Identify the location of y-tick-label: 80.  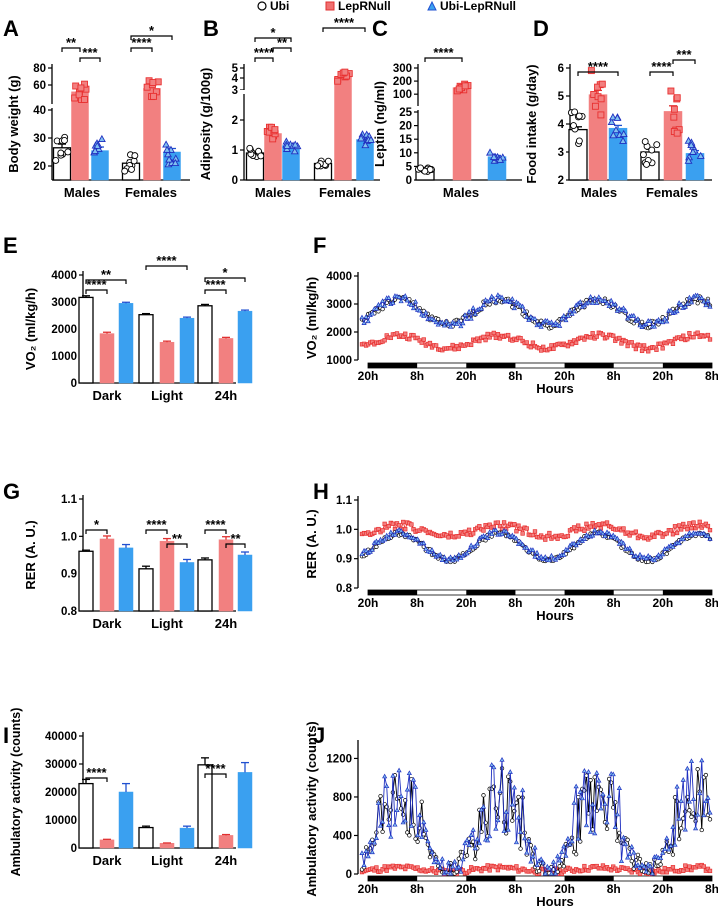
(39, 69).